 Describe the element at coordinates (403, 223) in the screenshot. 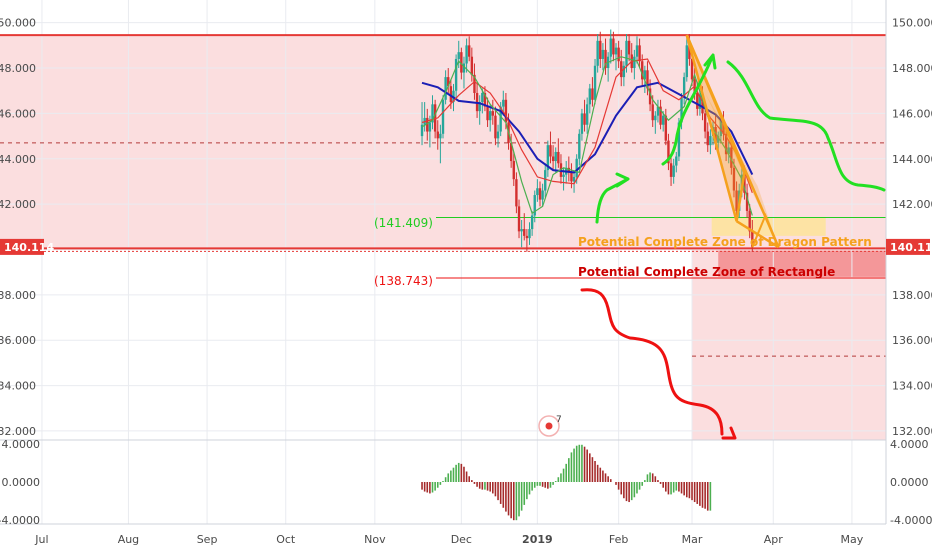

I see `dragon-target-label: (141.409)` at that location.